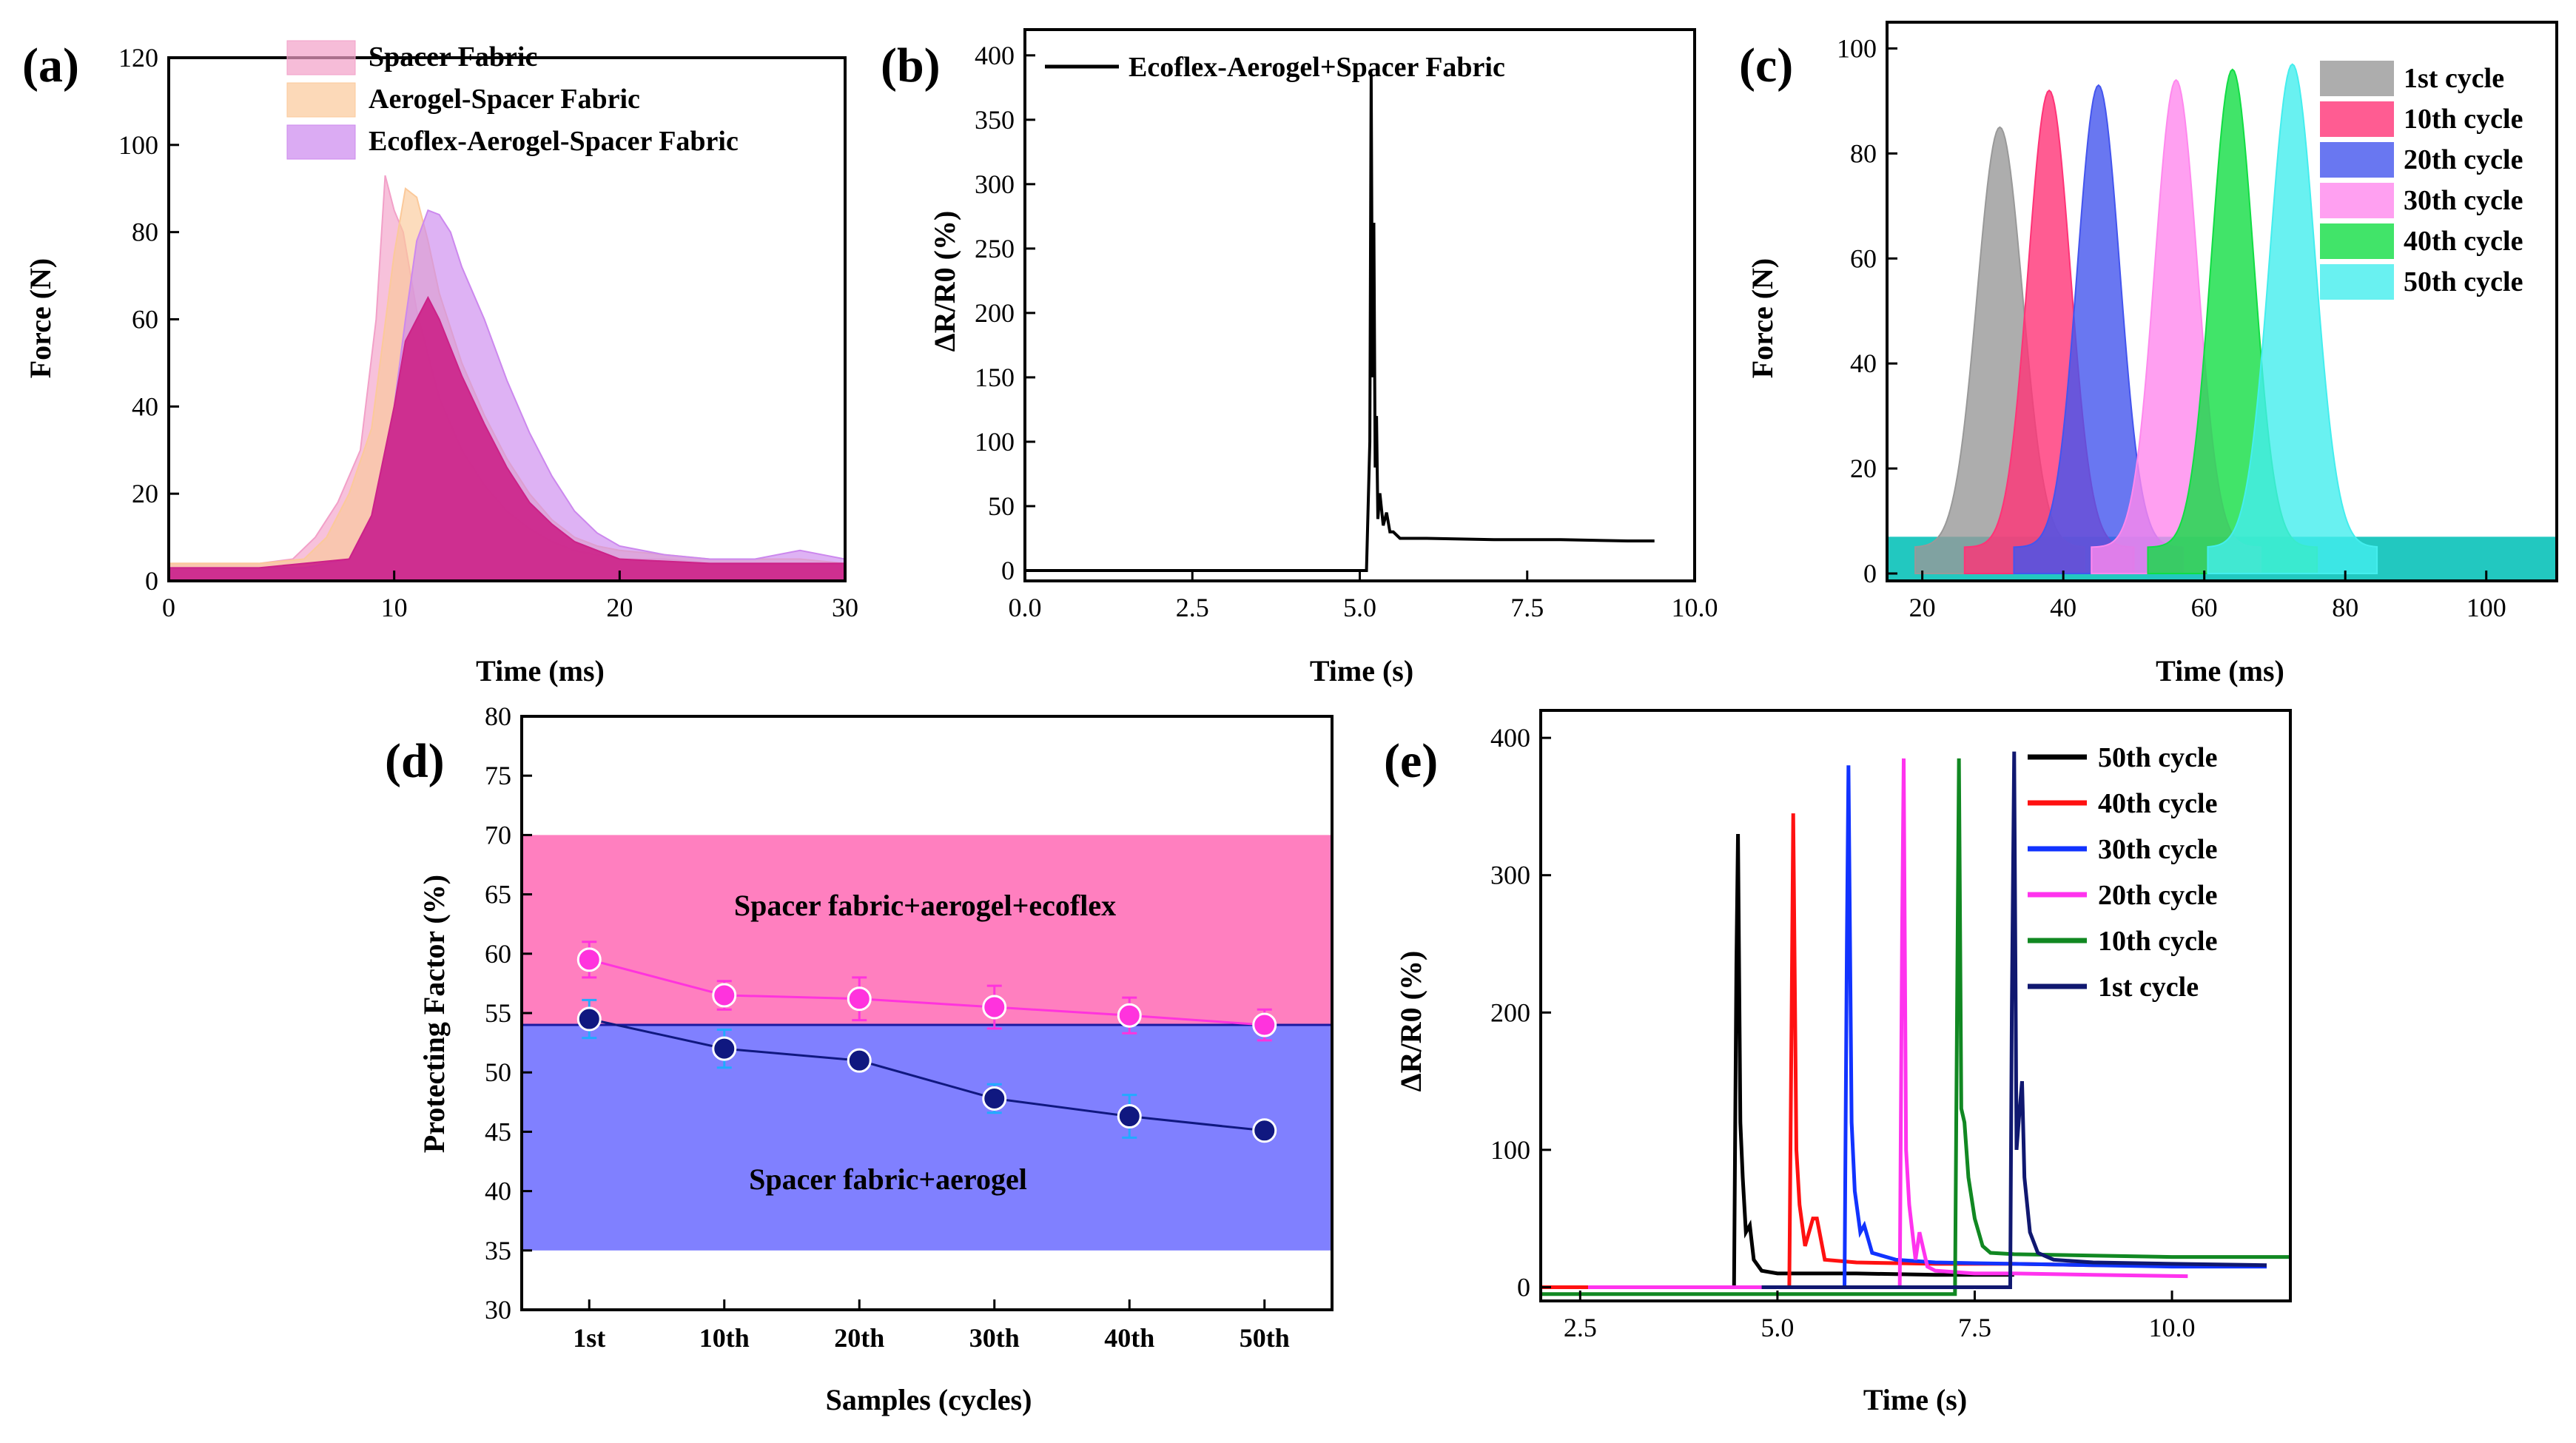 The width and height of the screenshot is (2576, 1443). I want to click on y-tick-label: 30, so click(498, 1310).